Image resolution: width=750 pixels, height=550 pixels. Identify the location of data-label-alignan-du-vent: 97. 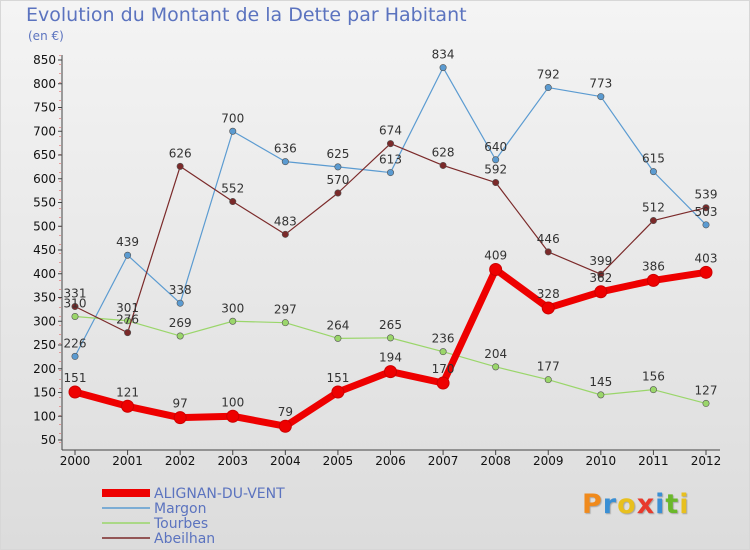
(180, 404).